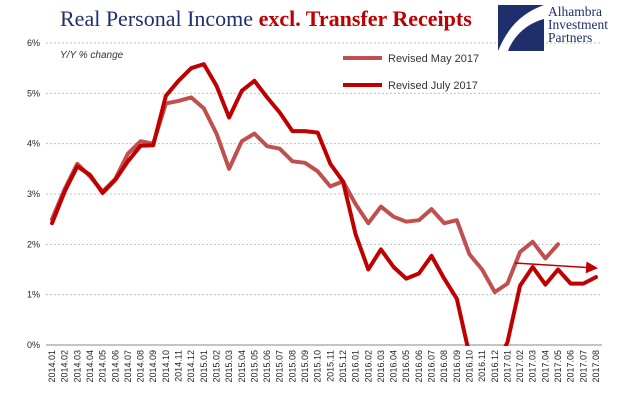  I want to click on title-main: Real Personal Income, so click(157, 18).